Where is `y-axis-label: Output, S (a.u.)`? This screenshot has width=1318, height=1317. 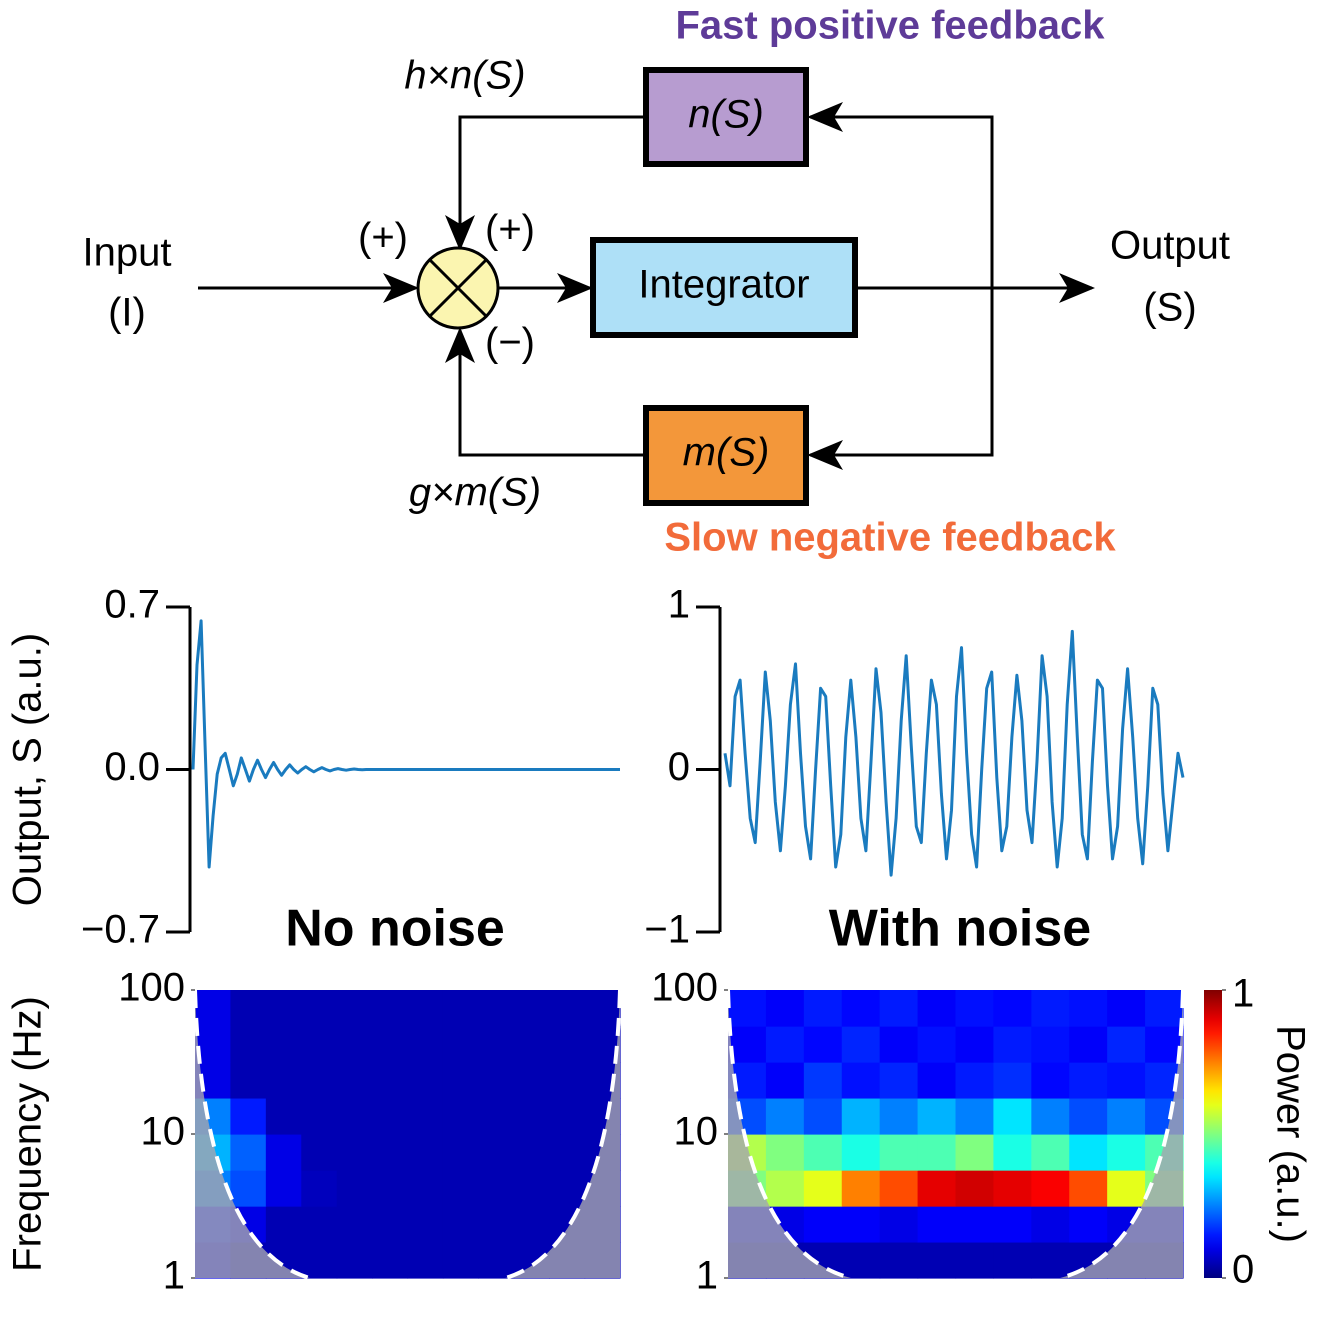 y-axis-label: Output, S (a.u.) is located at coordinates (28, 769).